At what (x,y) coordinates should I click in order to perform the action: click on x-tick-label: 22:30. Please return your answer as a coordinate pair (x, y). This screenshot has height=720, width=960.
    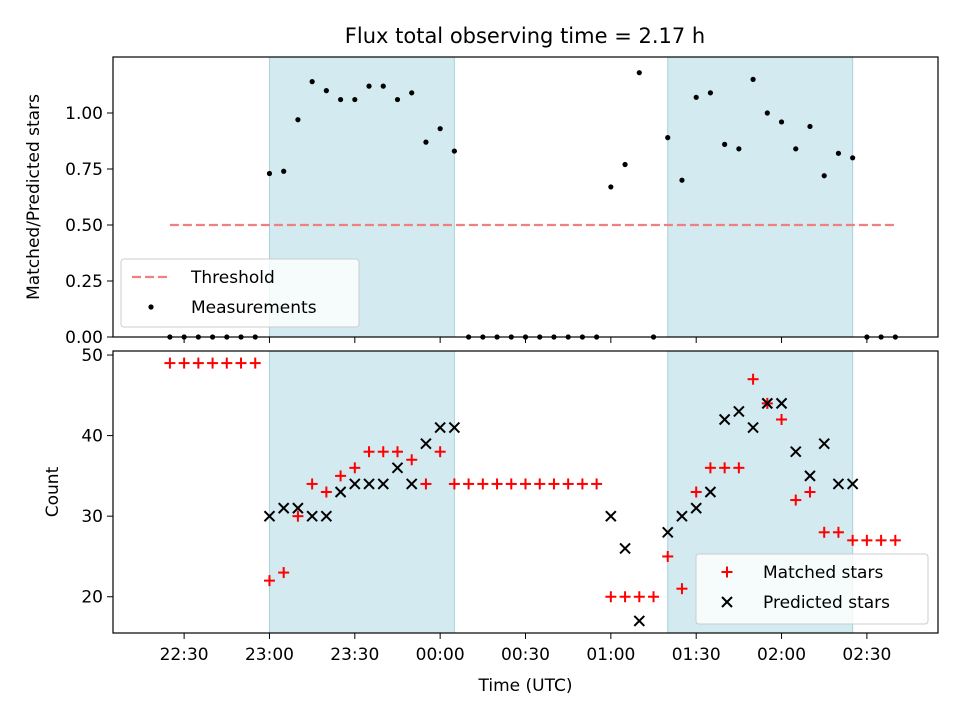
    Looking at the image, I should click on (184, 655).